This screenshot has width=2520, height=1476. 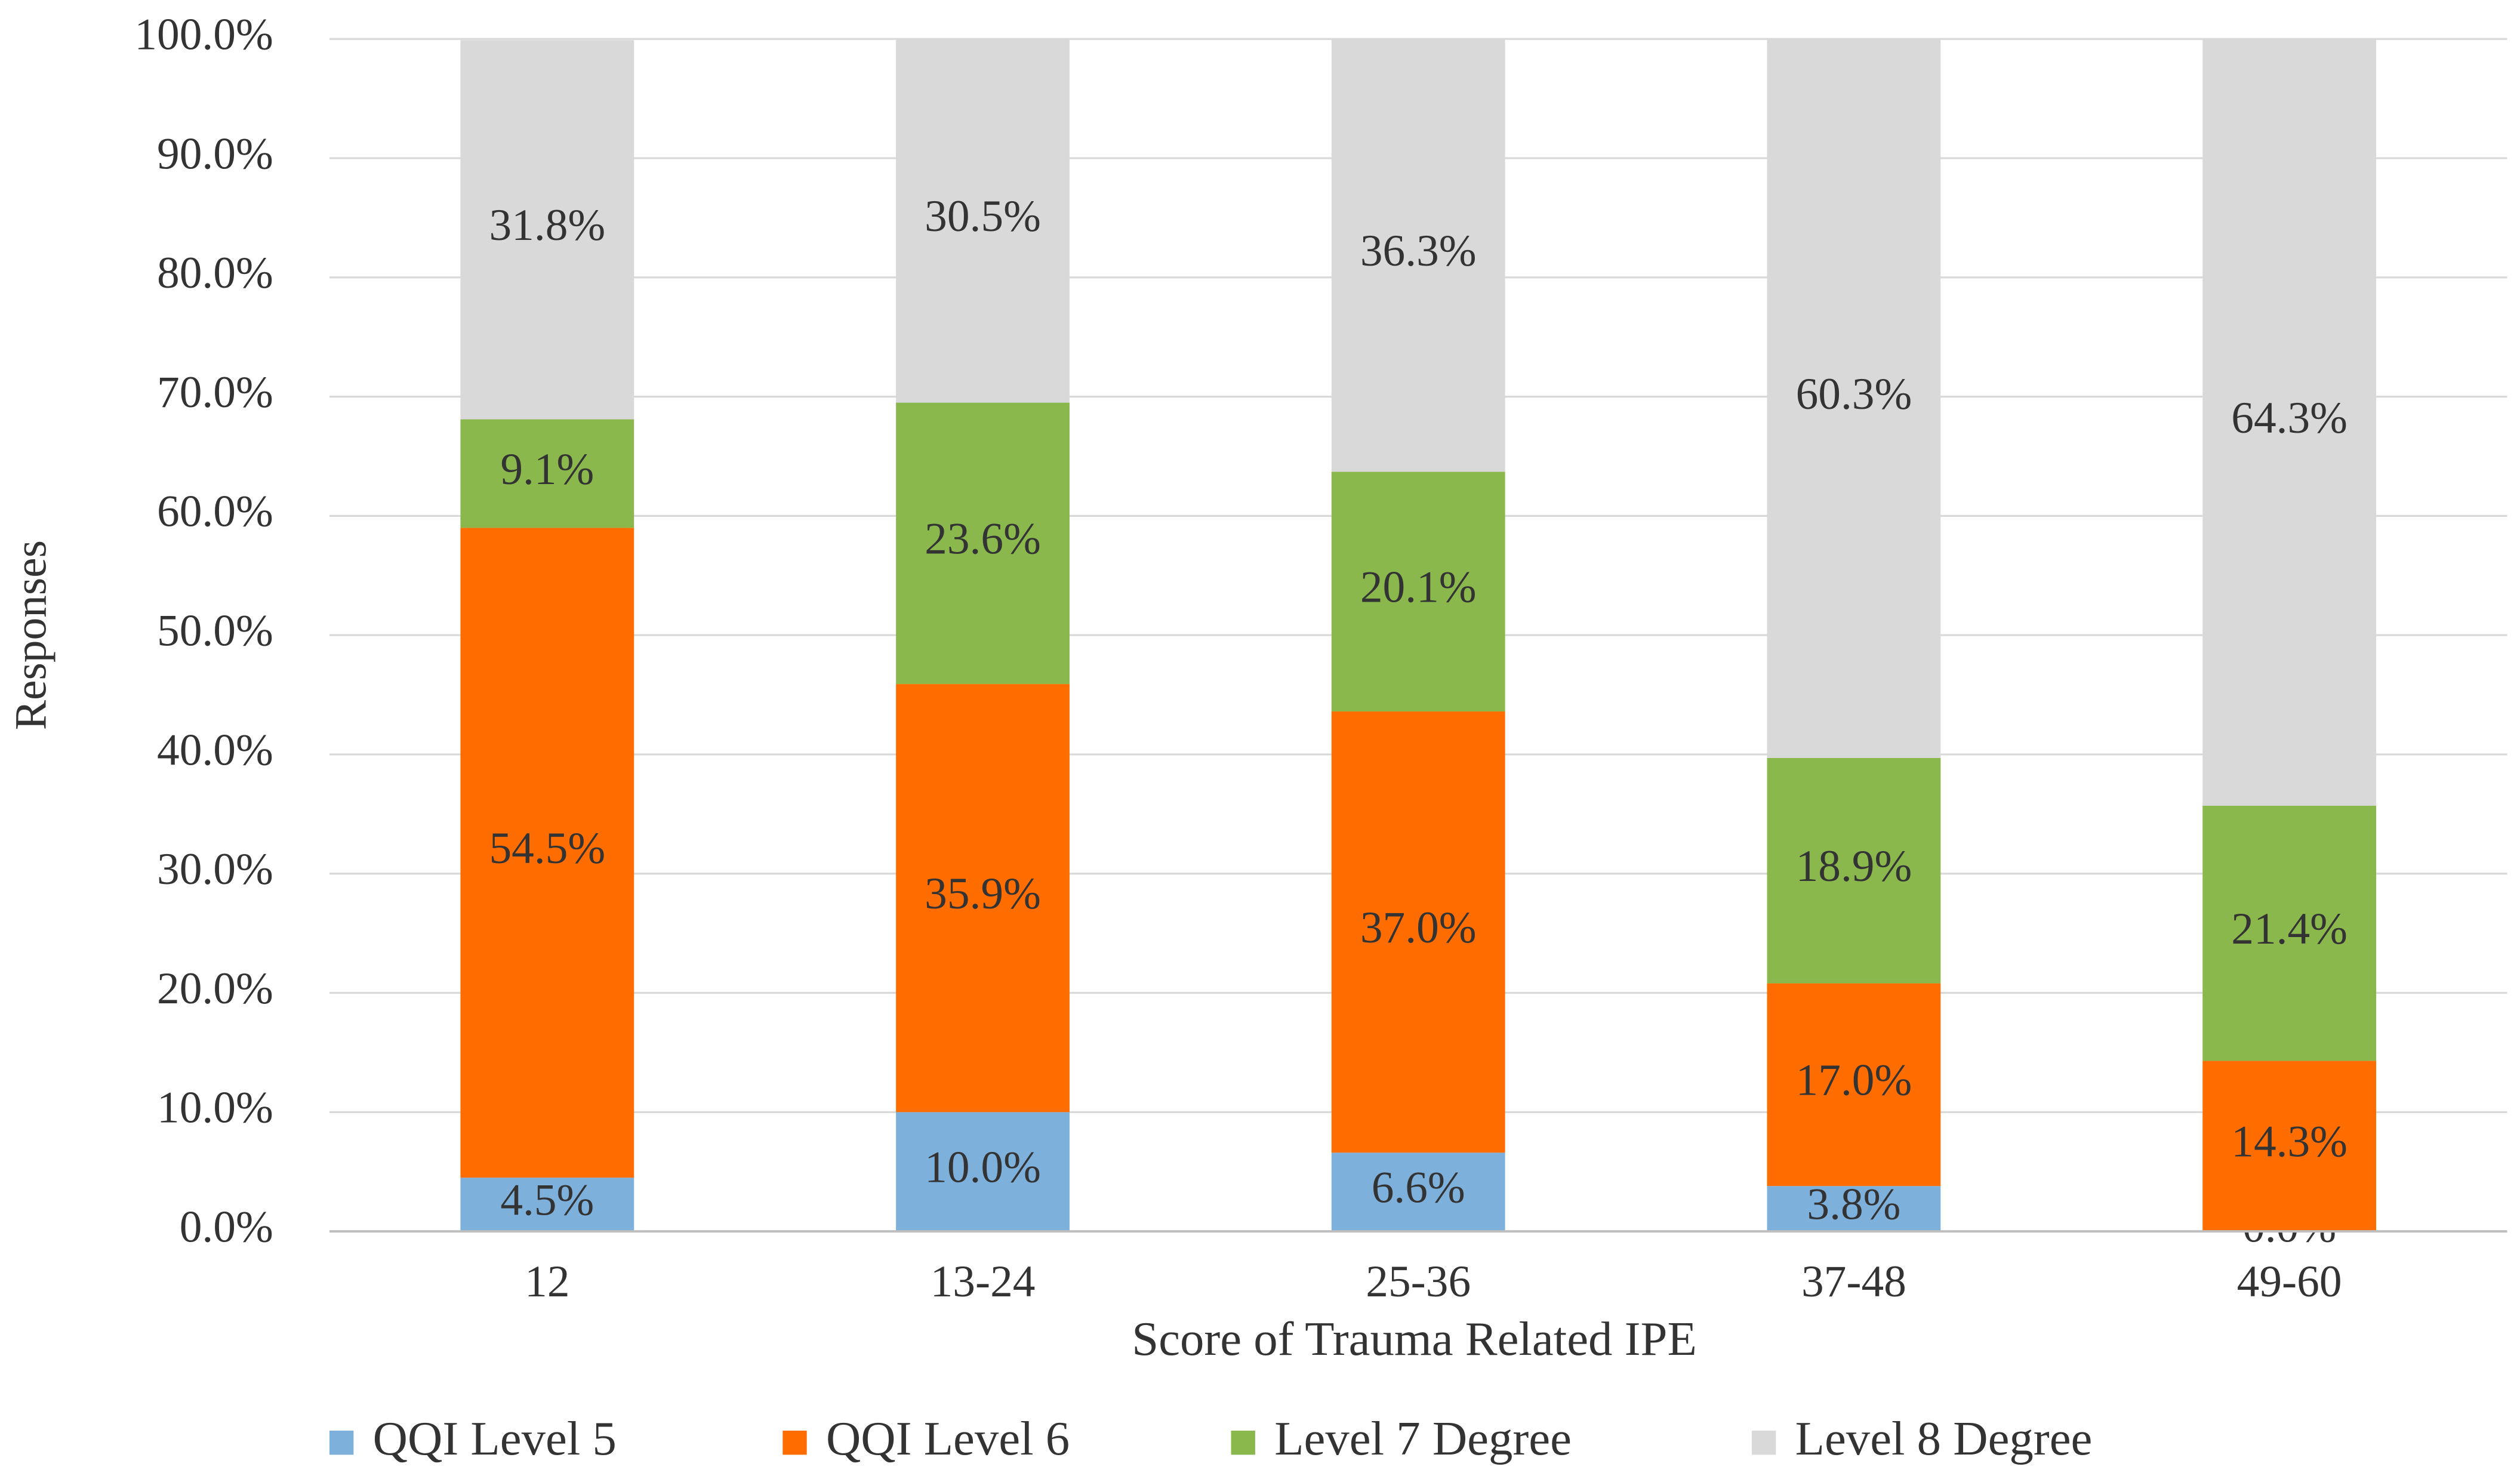 I want to click on y-tick-label: 60.0%, so click(x=215, y=512).